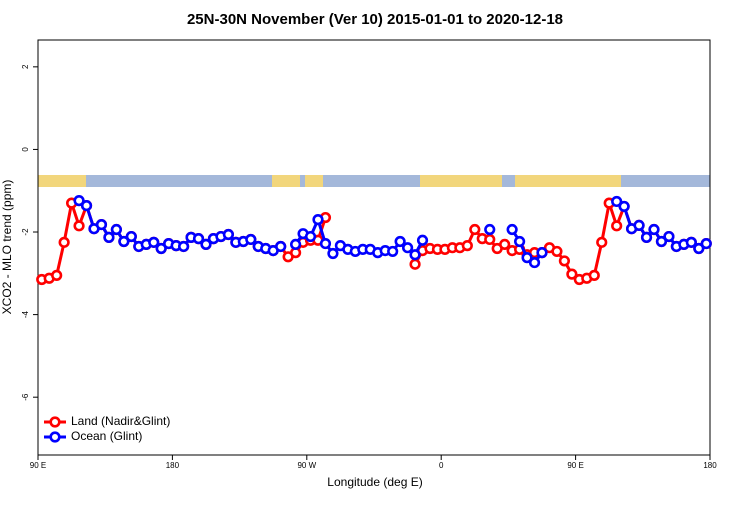  I want to click on y-tick-label: -4, so click(25, 315).